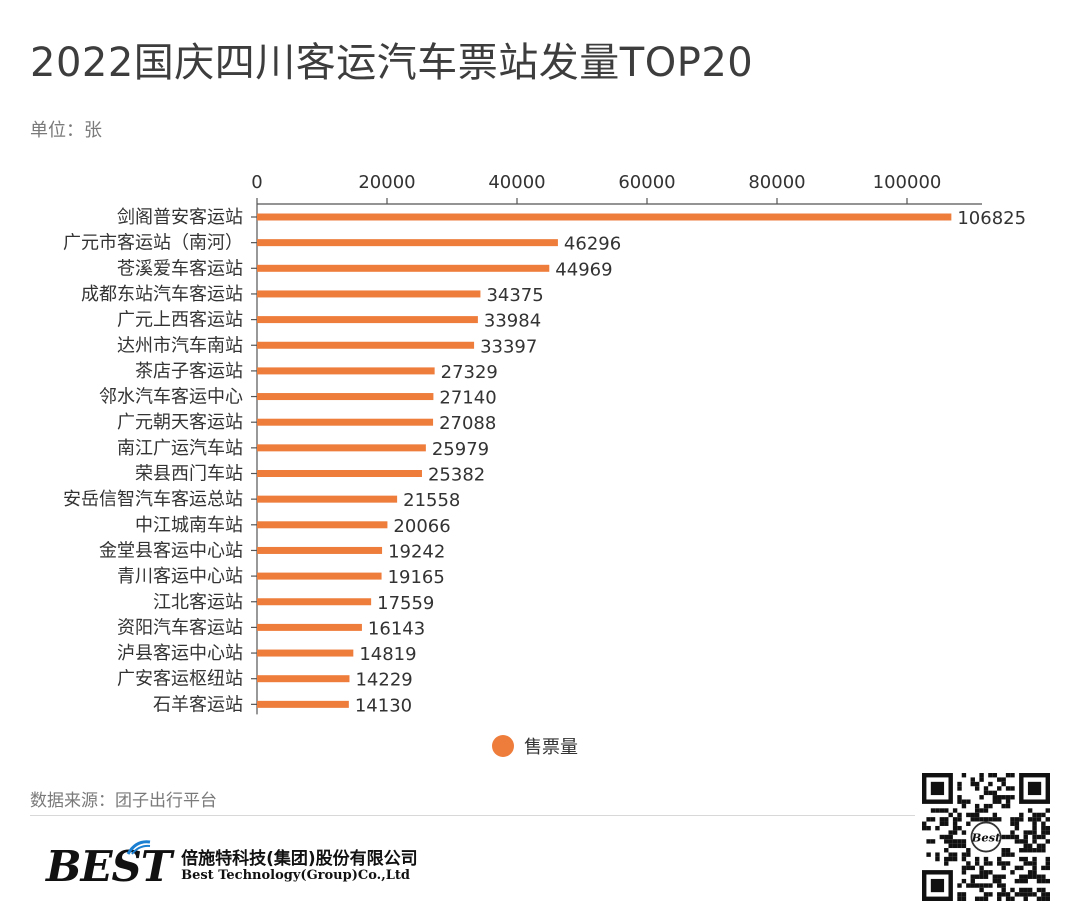 The image size is (1080, 918). I want to click on legend-label: 售票量, so click(551, 747).